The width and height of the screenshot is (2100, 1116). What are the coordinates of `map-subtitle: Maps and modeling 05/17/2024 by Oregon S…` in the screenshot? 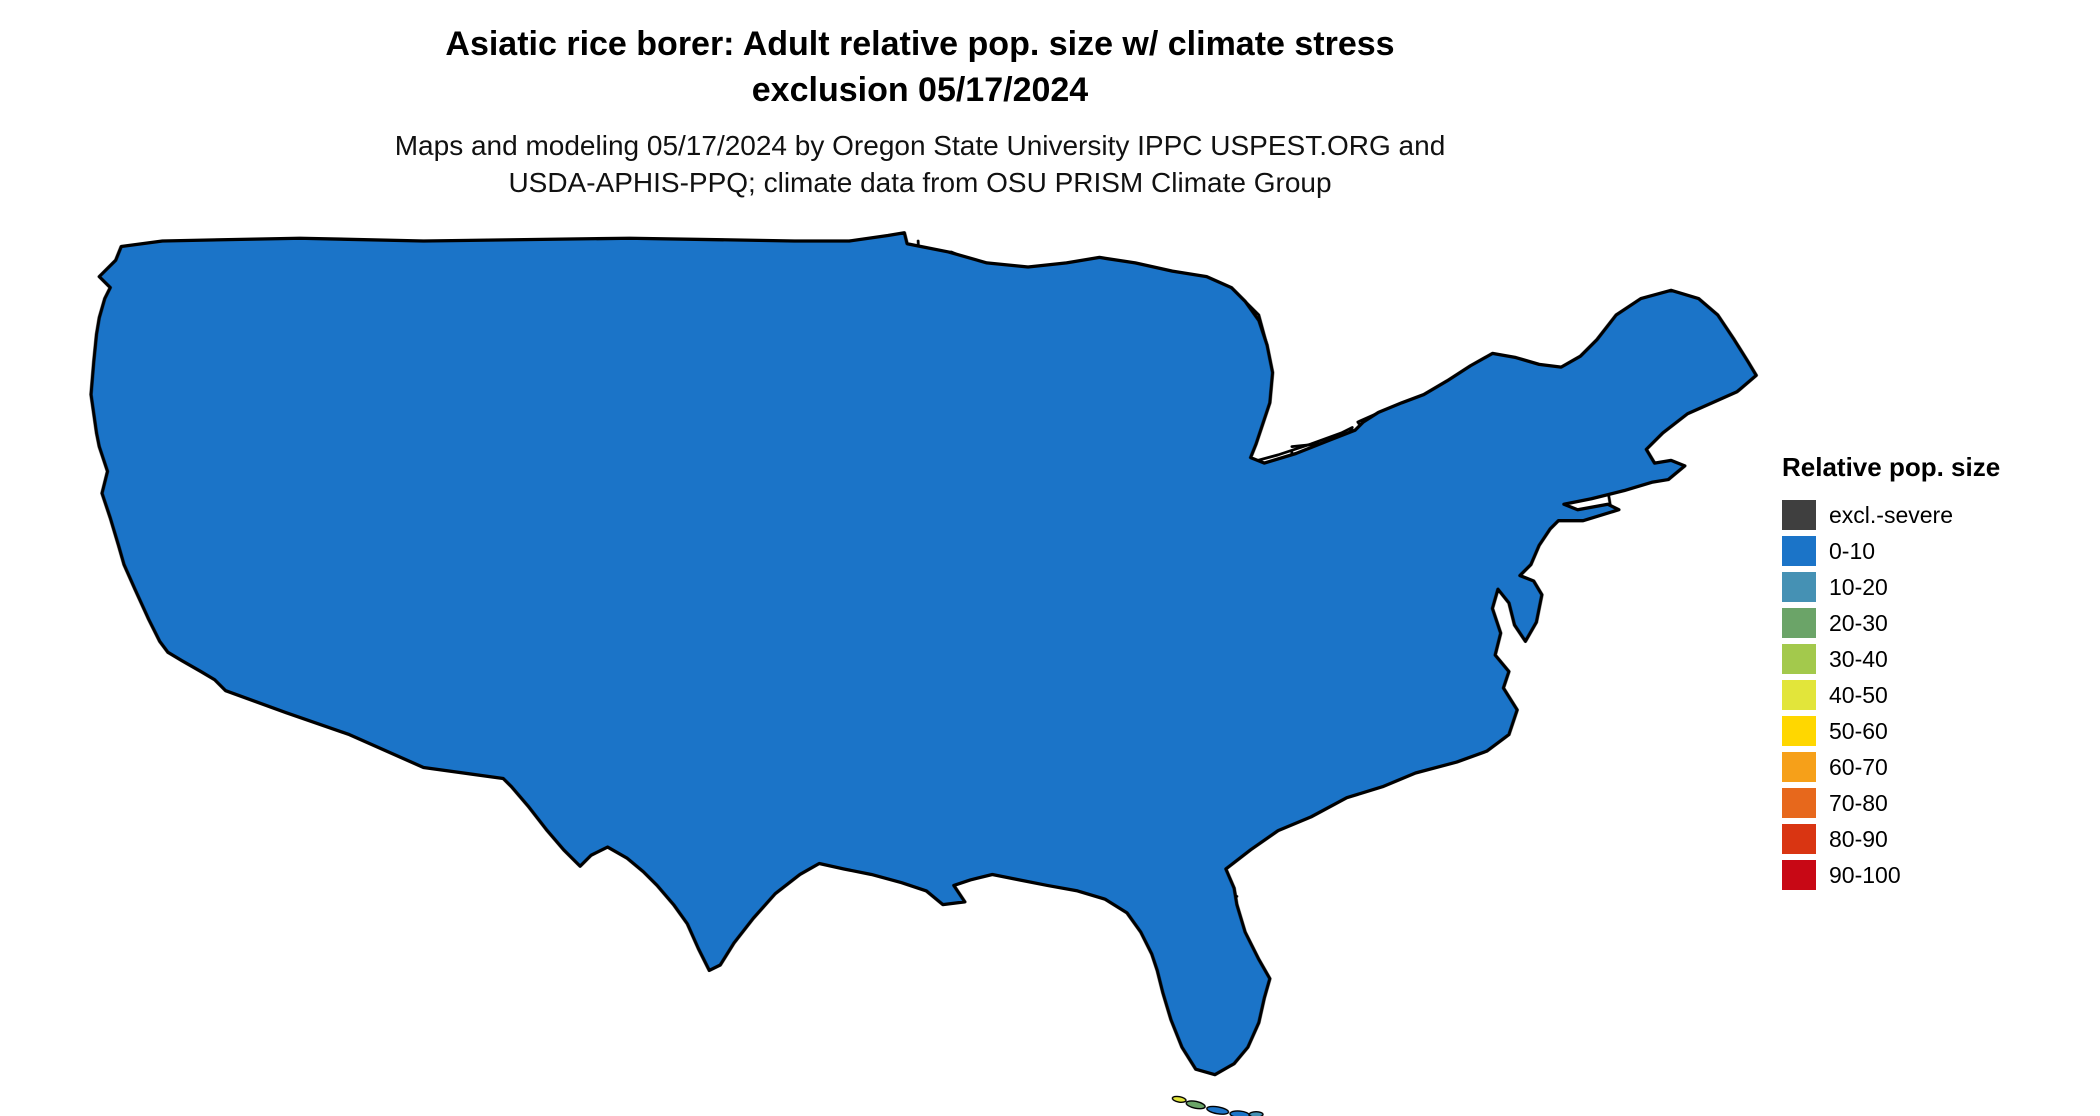 It's located at (920, 165).